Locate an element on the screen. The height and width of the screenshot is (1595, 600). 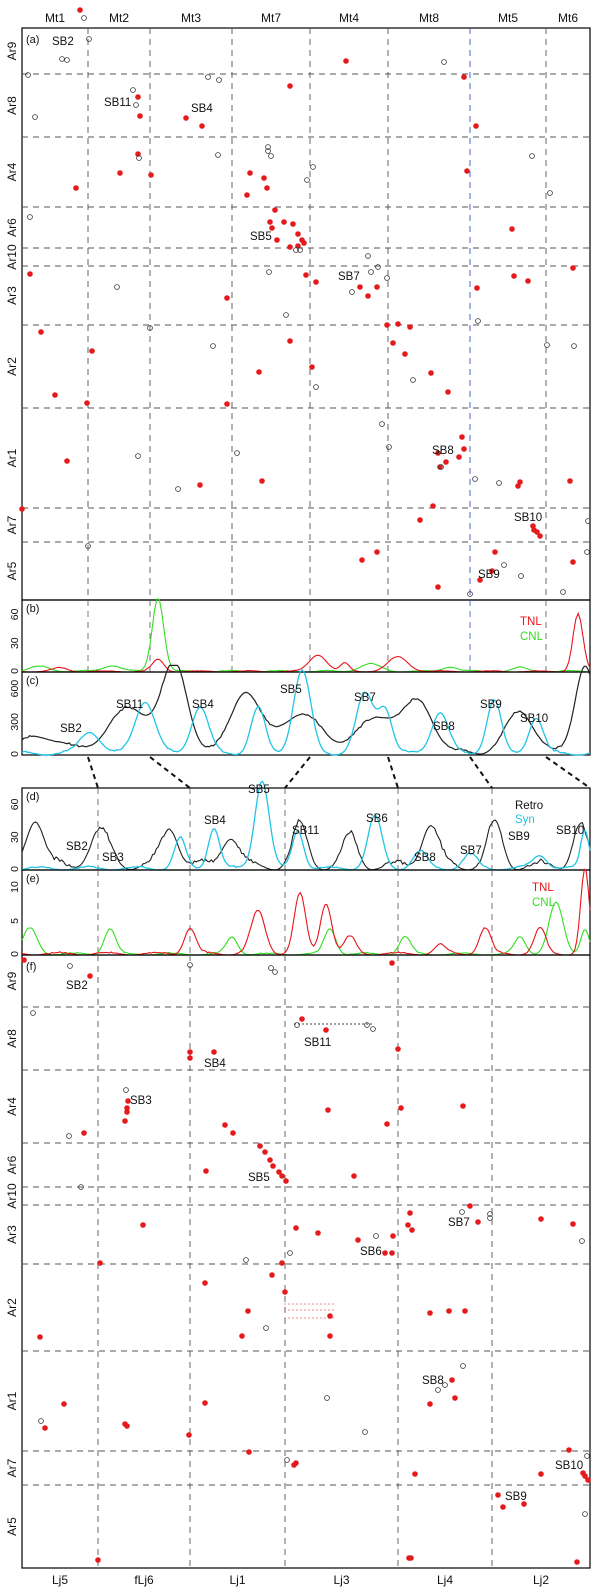
panel-e-tnl-cnl-density: 10 5 0 (e) TNL CNL is located at coordinates (300, 912).